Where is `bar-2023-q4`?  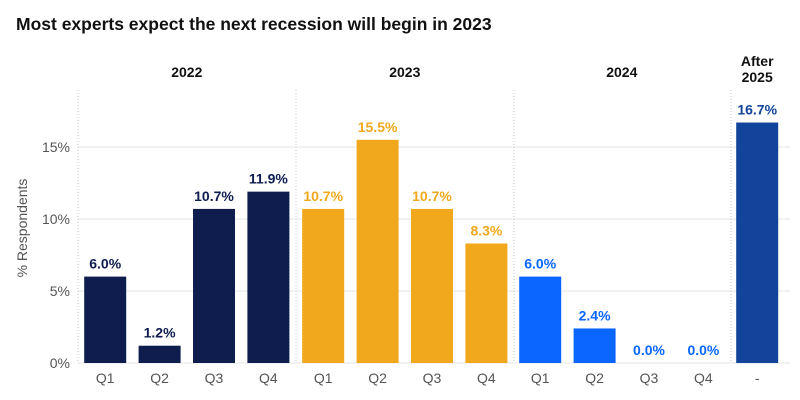 bar-2023-q4 is located at coordinates (486, 303).